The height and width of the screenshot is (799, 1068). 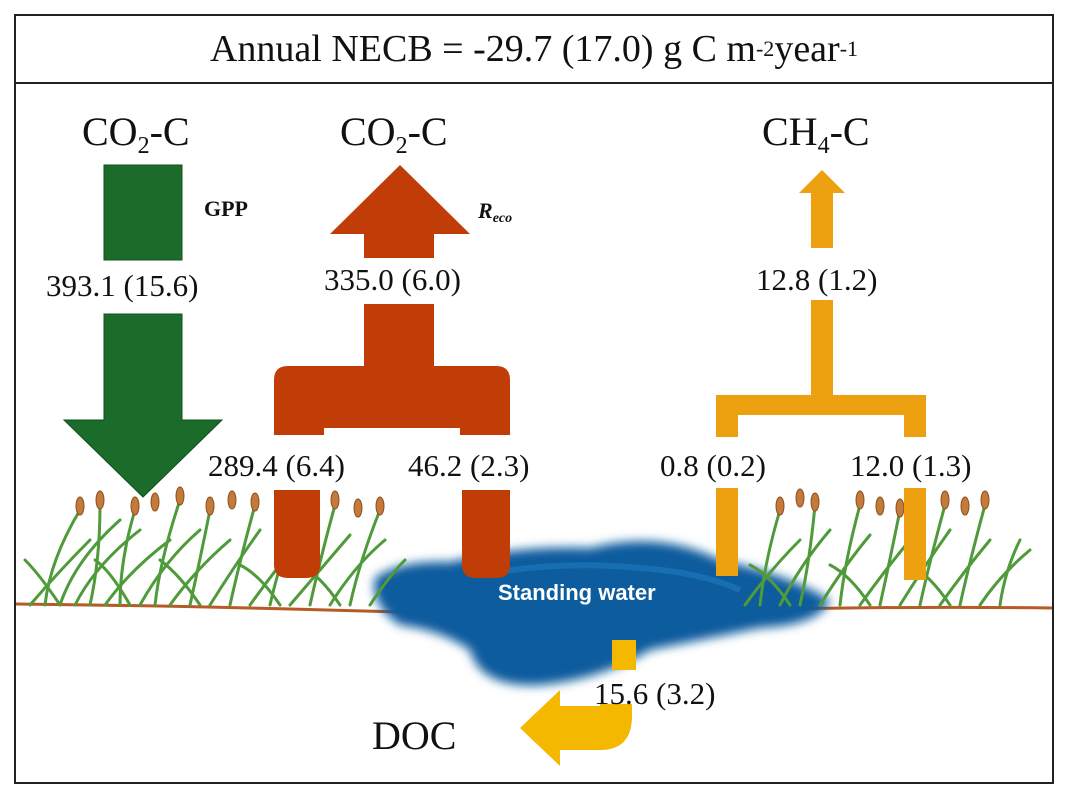 What do you see at coordinates (143, 331) in the screenshot?
I see `gpp-arrow` at bounding box center [143, 331].